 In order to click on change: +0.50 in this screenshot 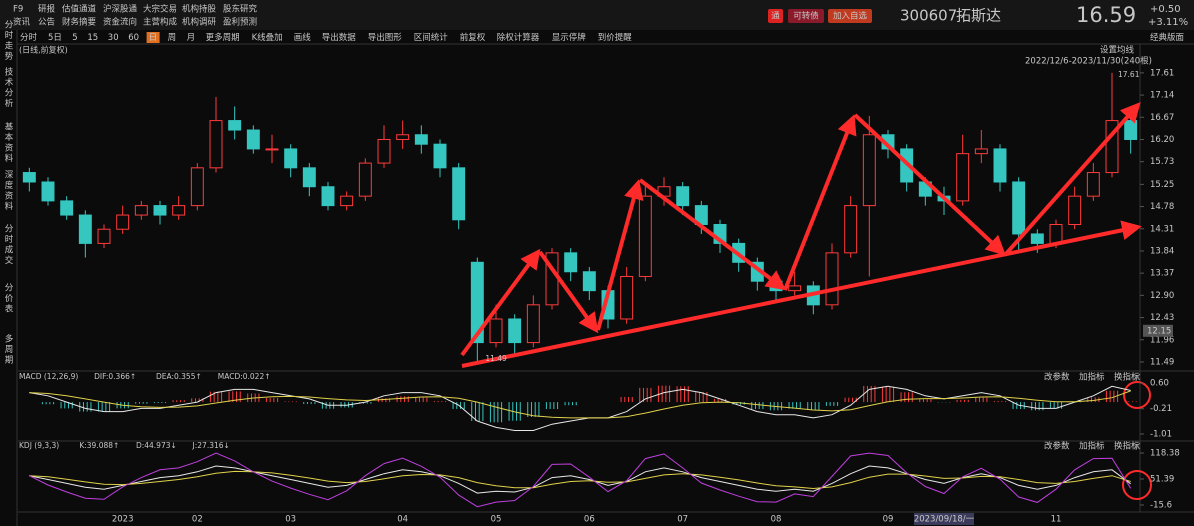, I will do `click(1165, 9)`.